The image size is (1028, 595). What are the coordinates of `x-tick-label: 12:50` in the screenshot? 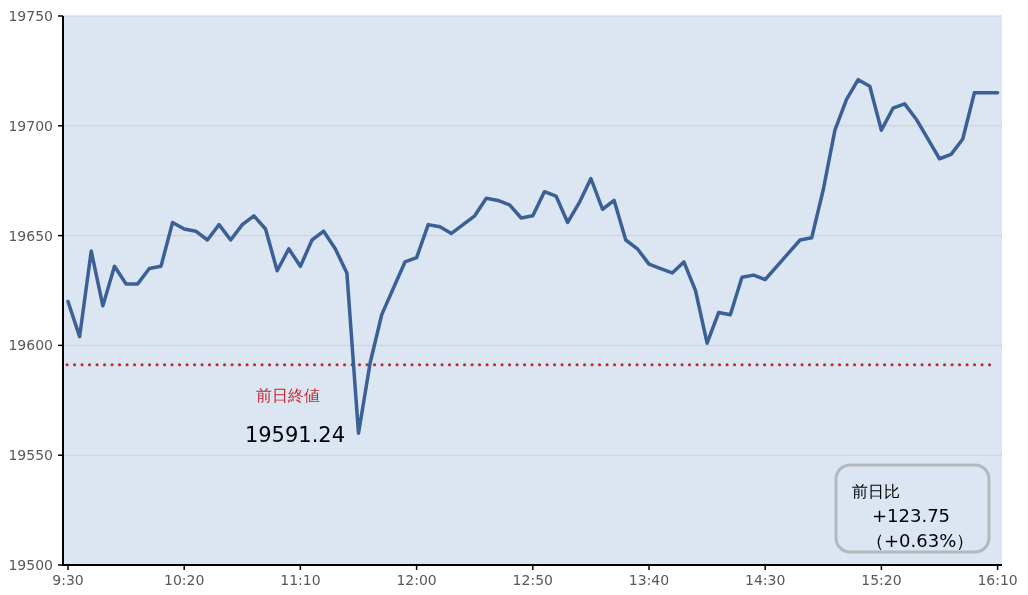 It's located at (532, 580).